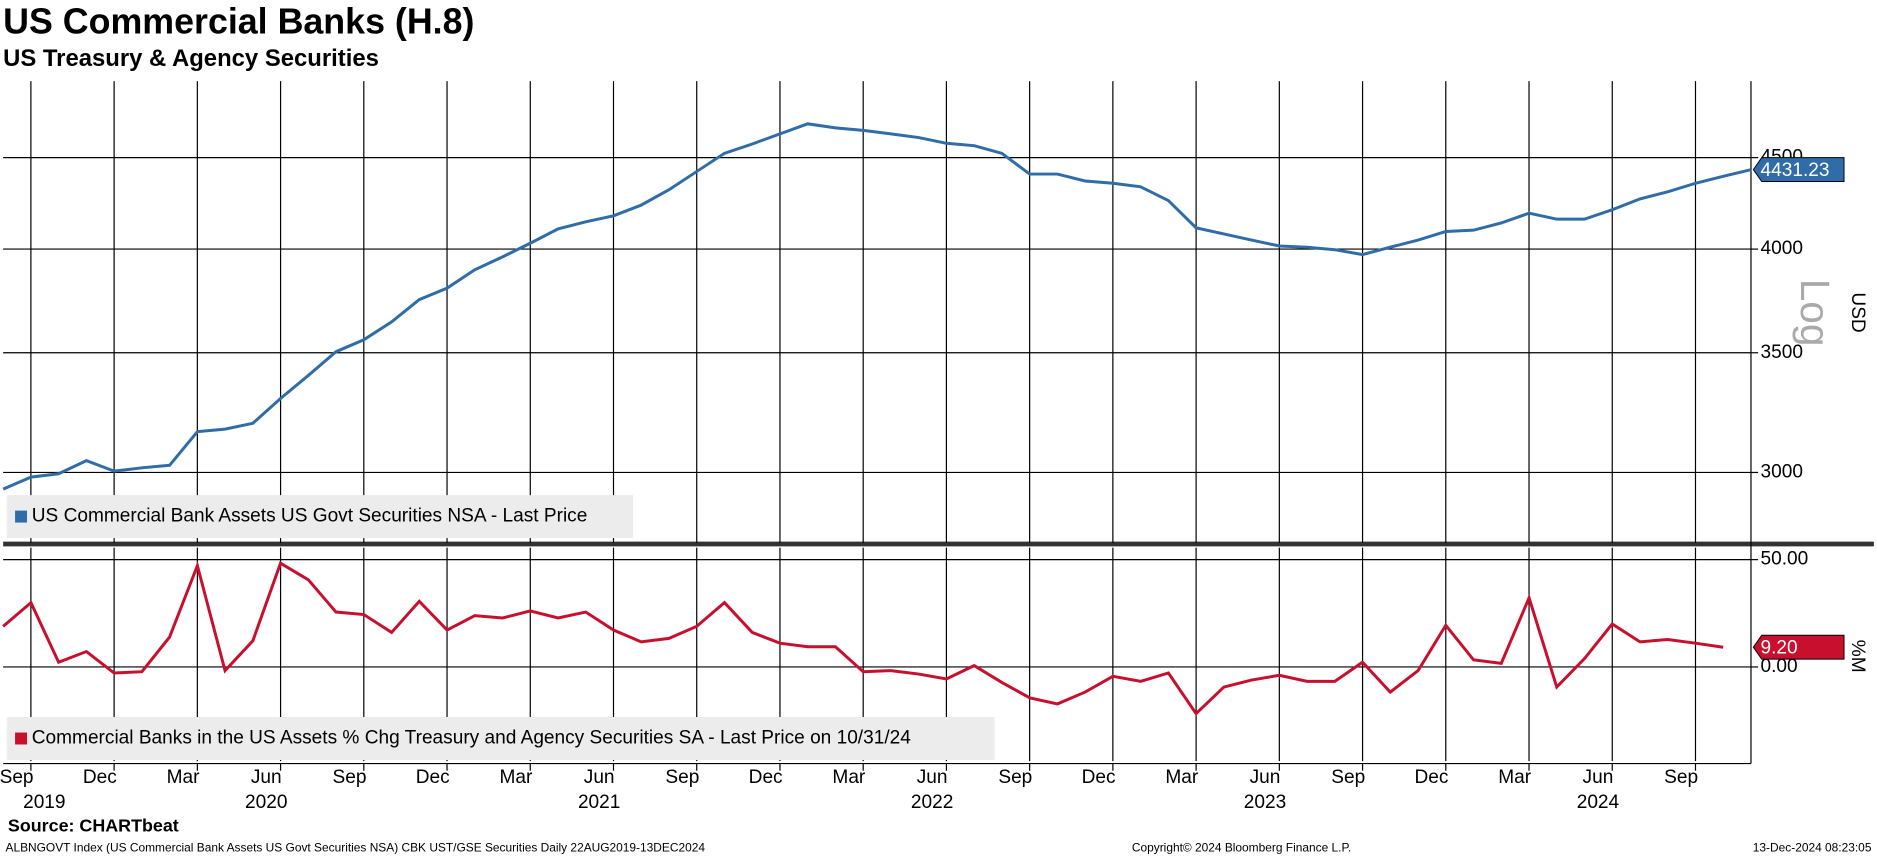 The width and height of the screenshot is (1877, 859). Describe the element at coordinates (44, 802) in the screenshot. I see `x-year-label: 2019` at that location.